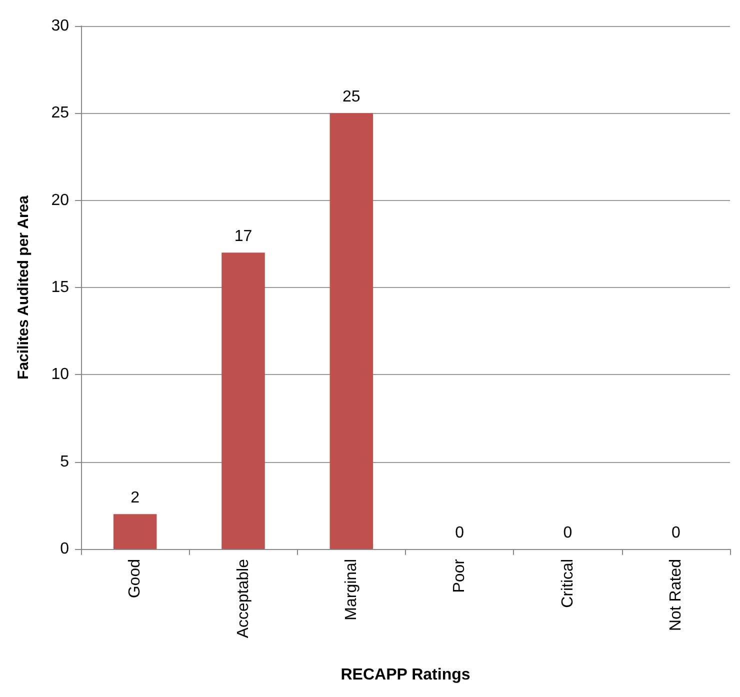 Image resolution: width=740 pixels, height=697 pixels. I want to click on y-tick-label: 30, so click(60, 26).